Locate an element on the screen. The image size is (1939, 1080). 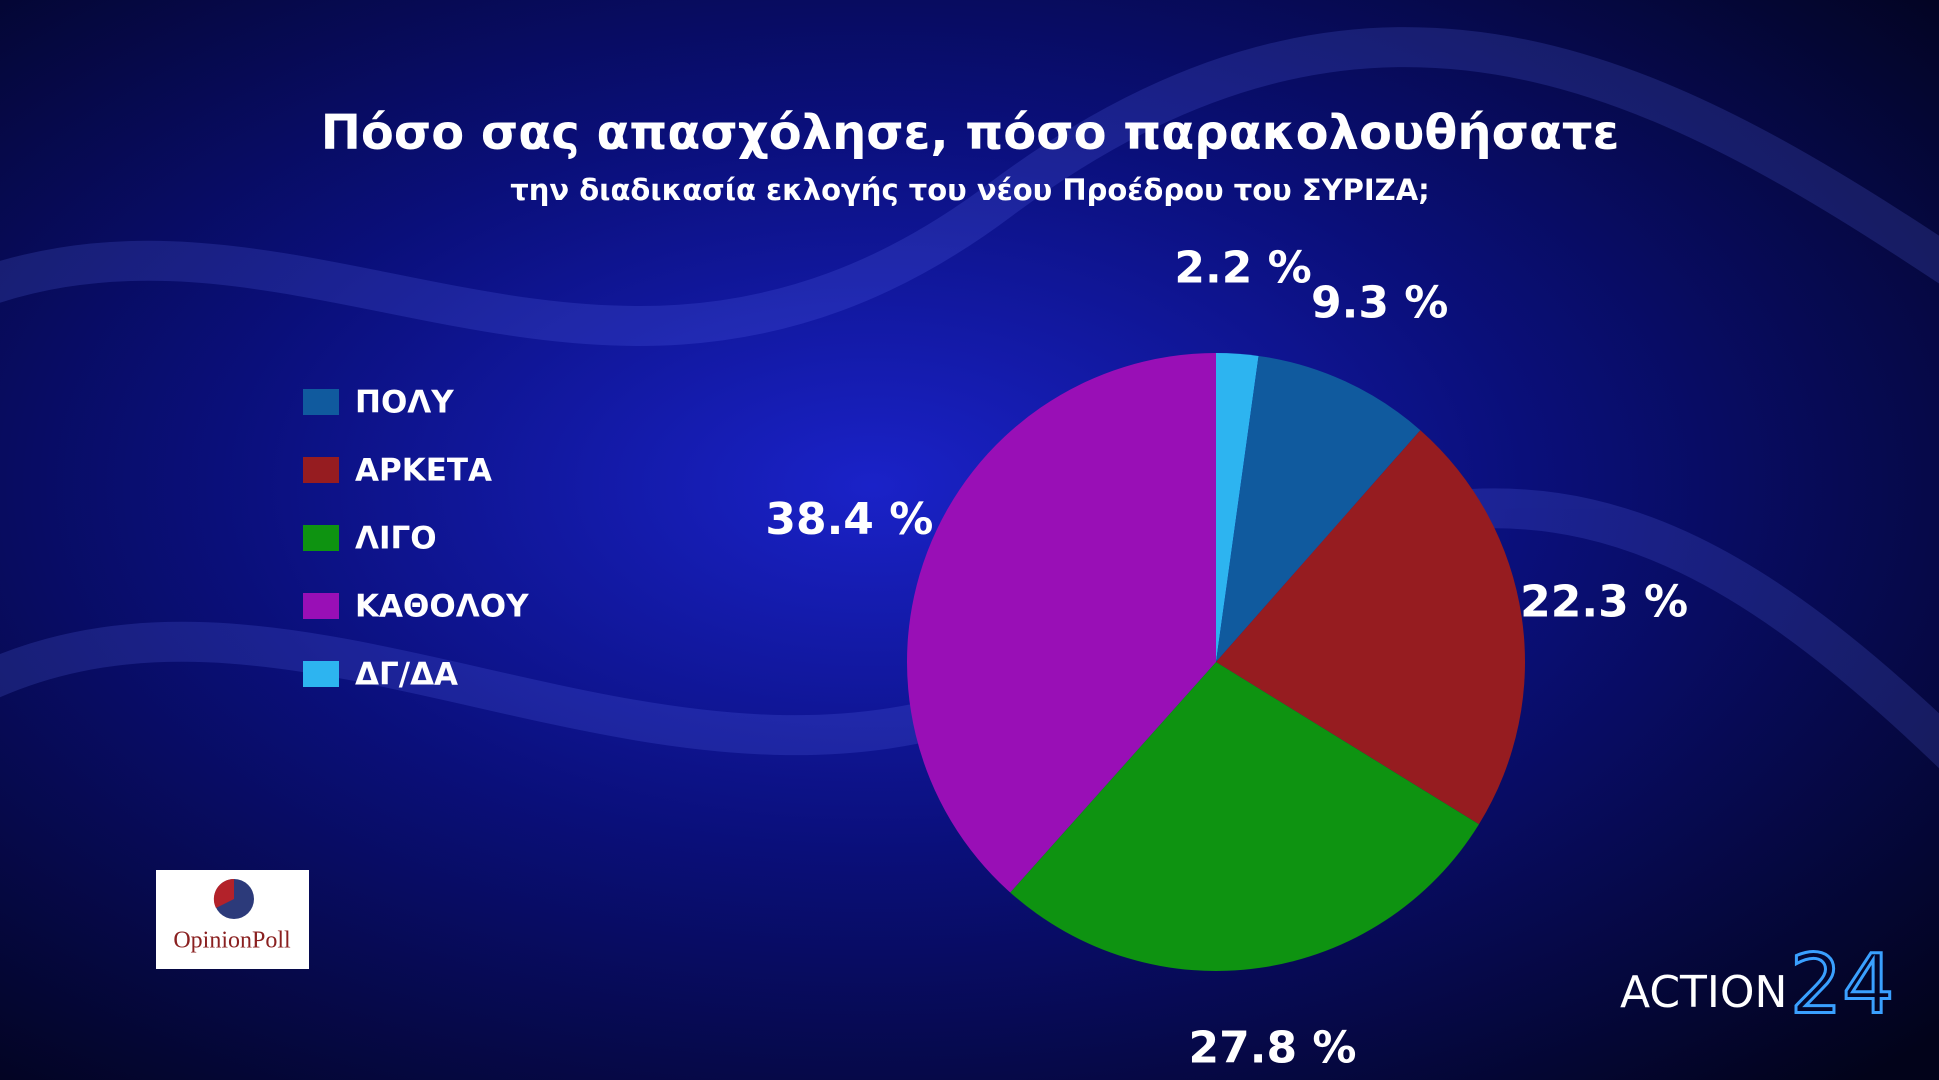
channel-name: ACTION is located at coordinates (1703, 992).